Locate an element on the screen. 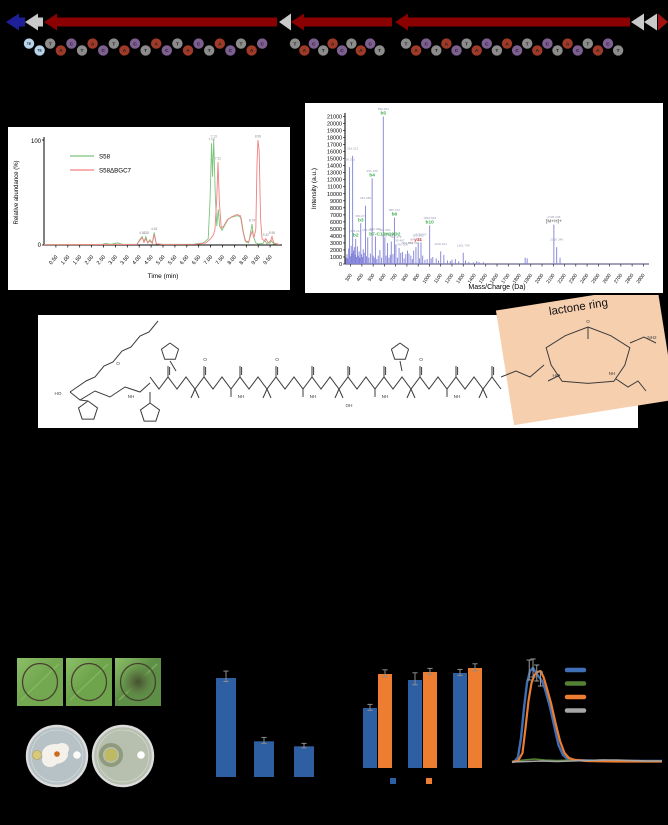 This screenshot has height=825, width=668. svg-text: 1301.745 is located at coordinates (463, 245).